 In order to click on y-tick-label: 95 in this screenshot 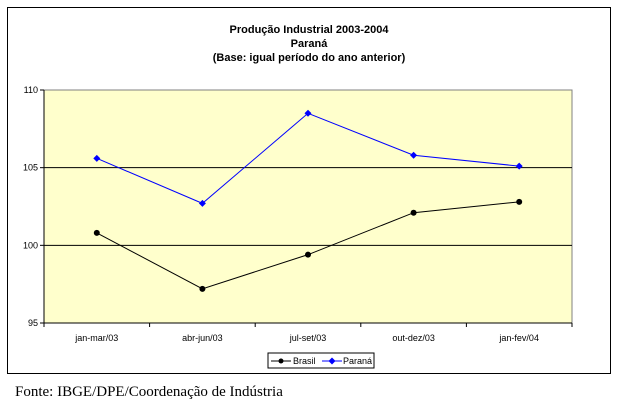, I will do `click(33, 323)`.